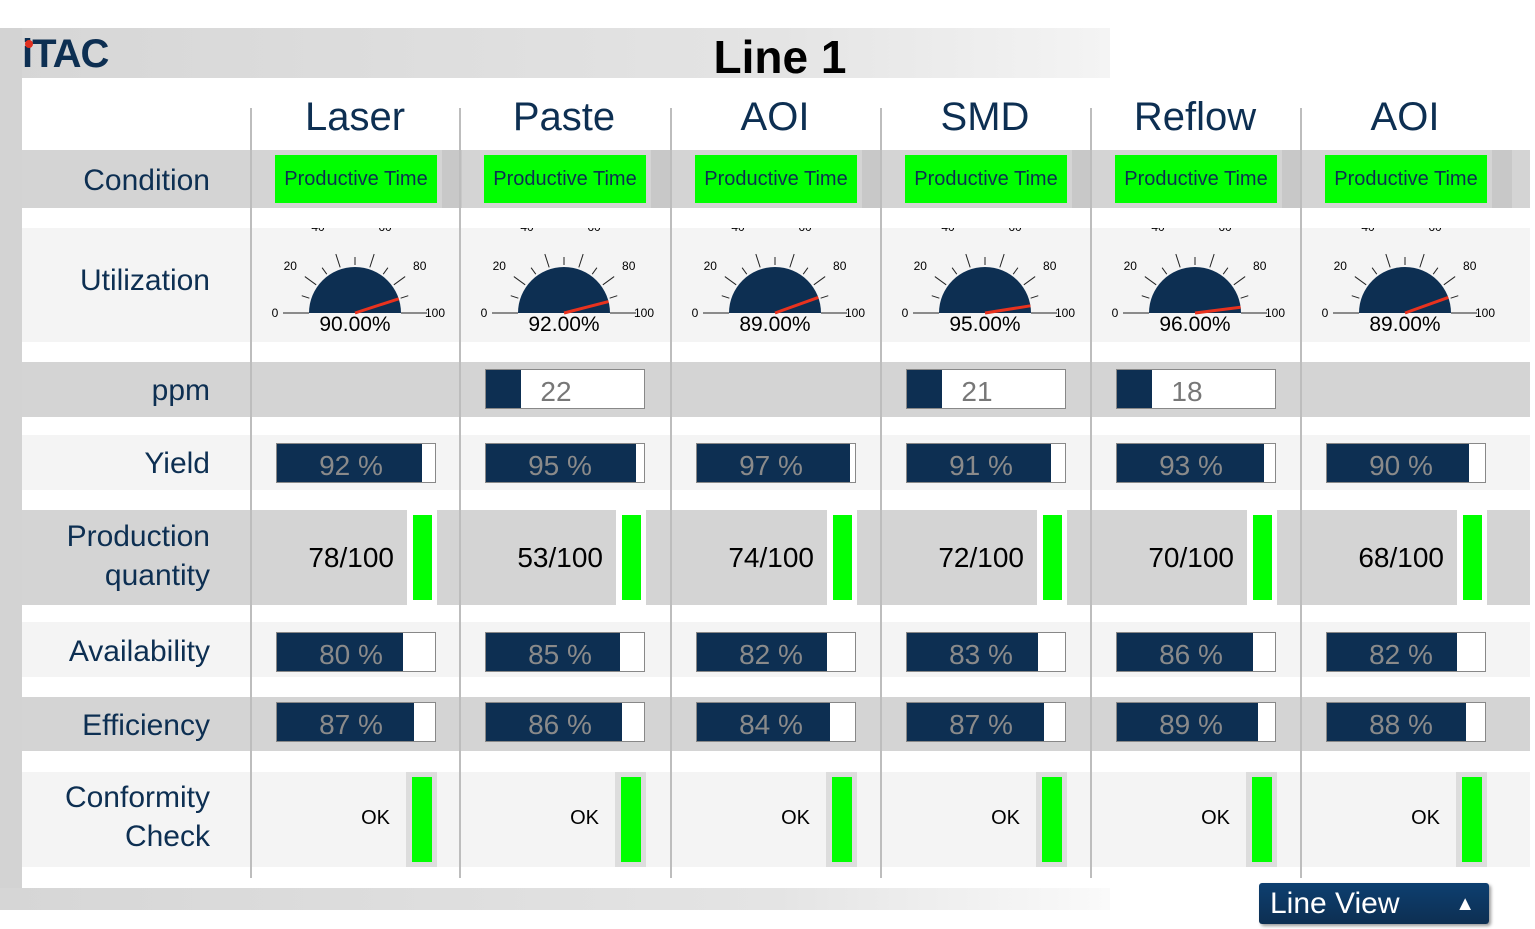 This screenshot has width=1535, height=929. I want to click on line-view-label: Line View, so click(1335, 903).